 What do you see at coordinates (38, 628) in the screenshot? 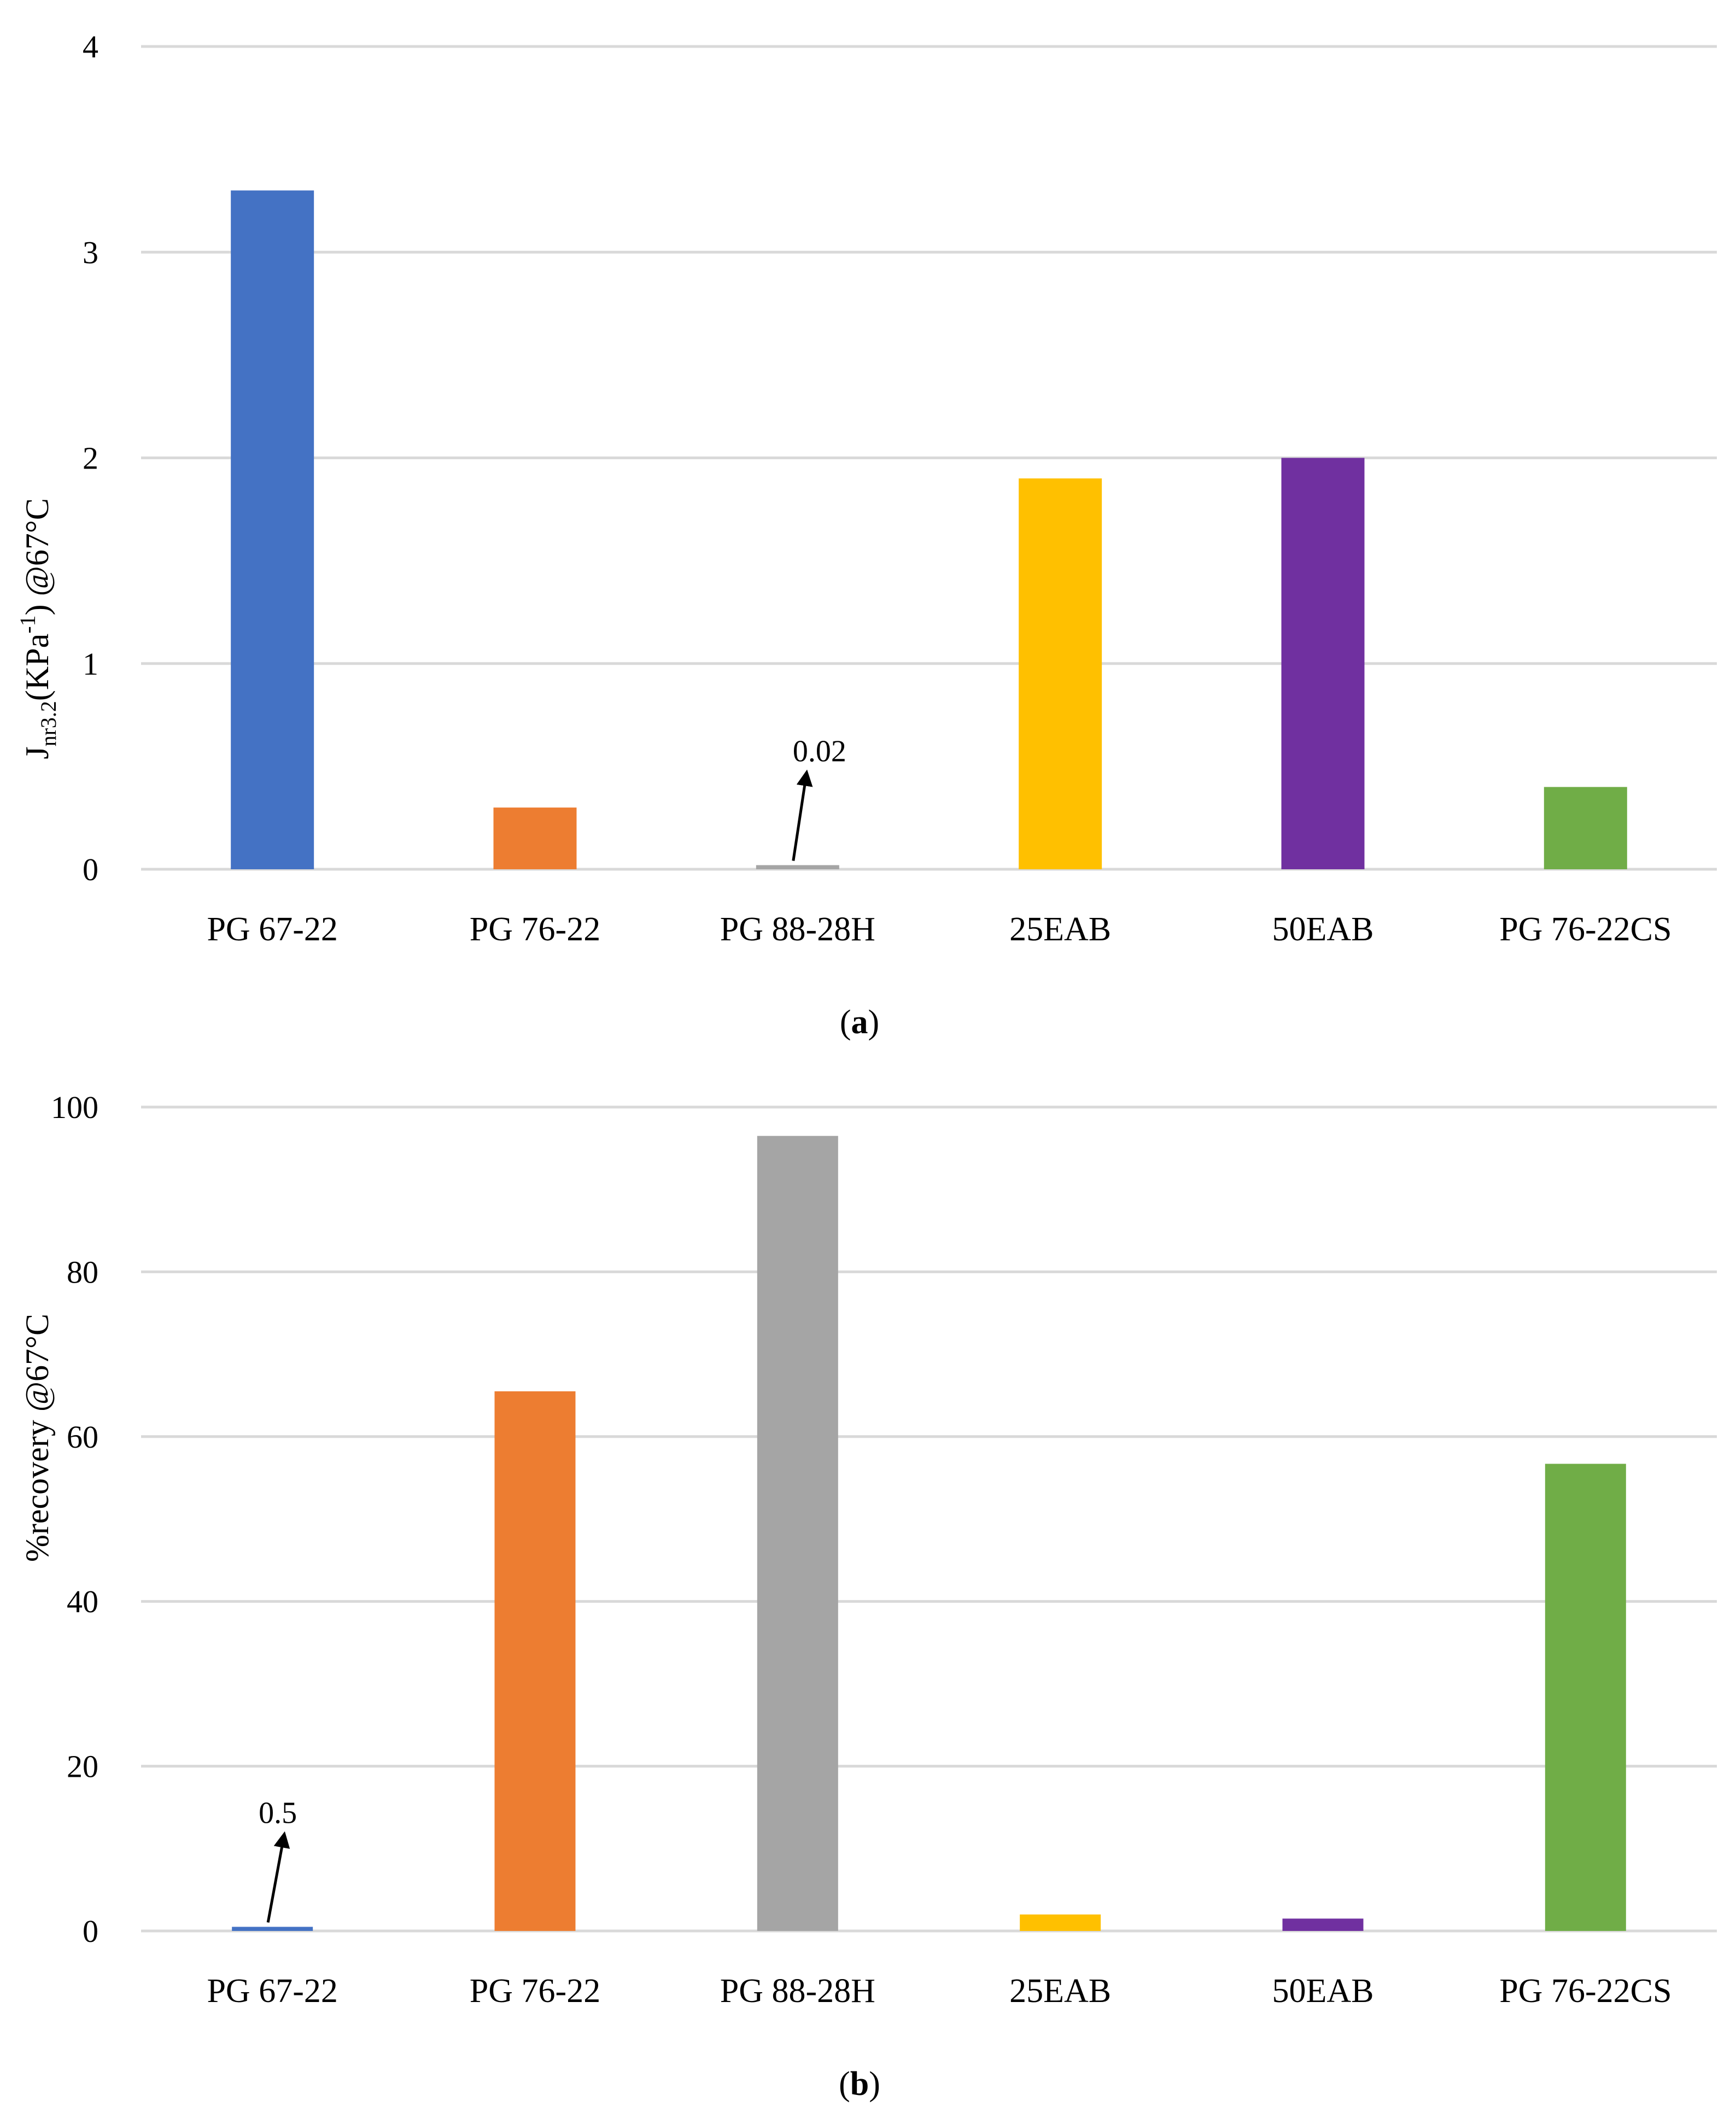
I see `chart-a-y-axis-label: Jnr3.2(KPa-1) @67°C` at bounding box center [38, 628].